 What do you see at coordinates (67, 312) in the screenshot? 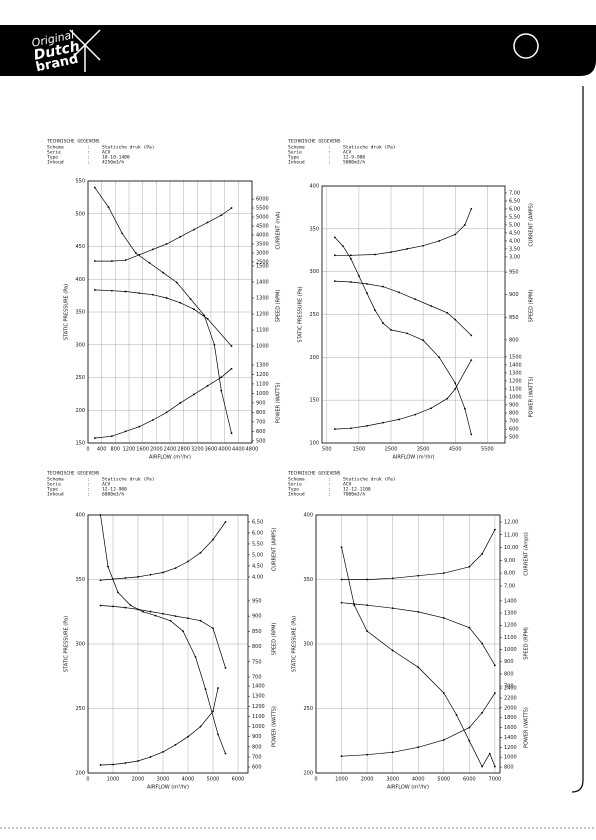
I see `y-axis-title: STATIC PRESSURE (Pa)` at bounding box center [67, 312].